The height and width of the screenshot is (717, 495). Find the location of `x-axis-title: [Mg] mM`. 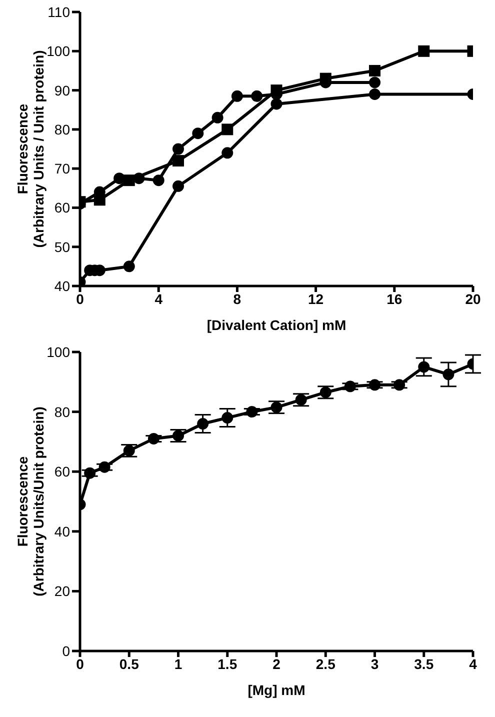

x-axis-title: [Mg] mM is located at coordinates (277, 690).